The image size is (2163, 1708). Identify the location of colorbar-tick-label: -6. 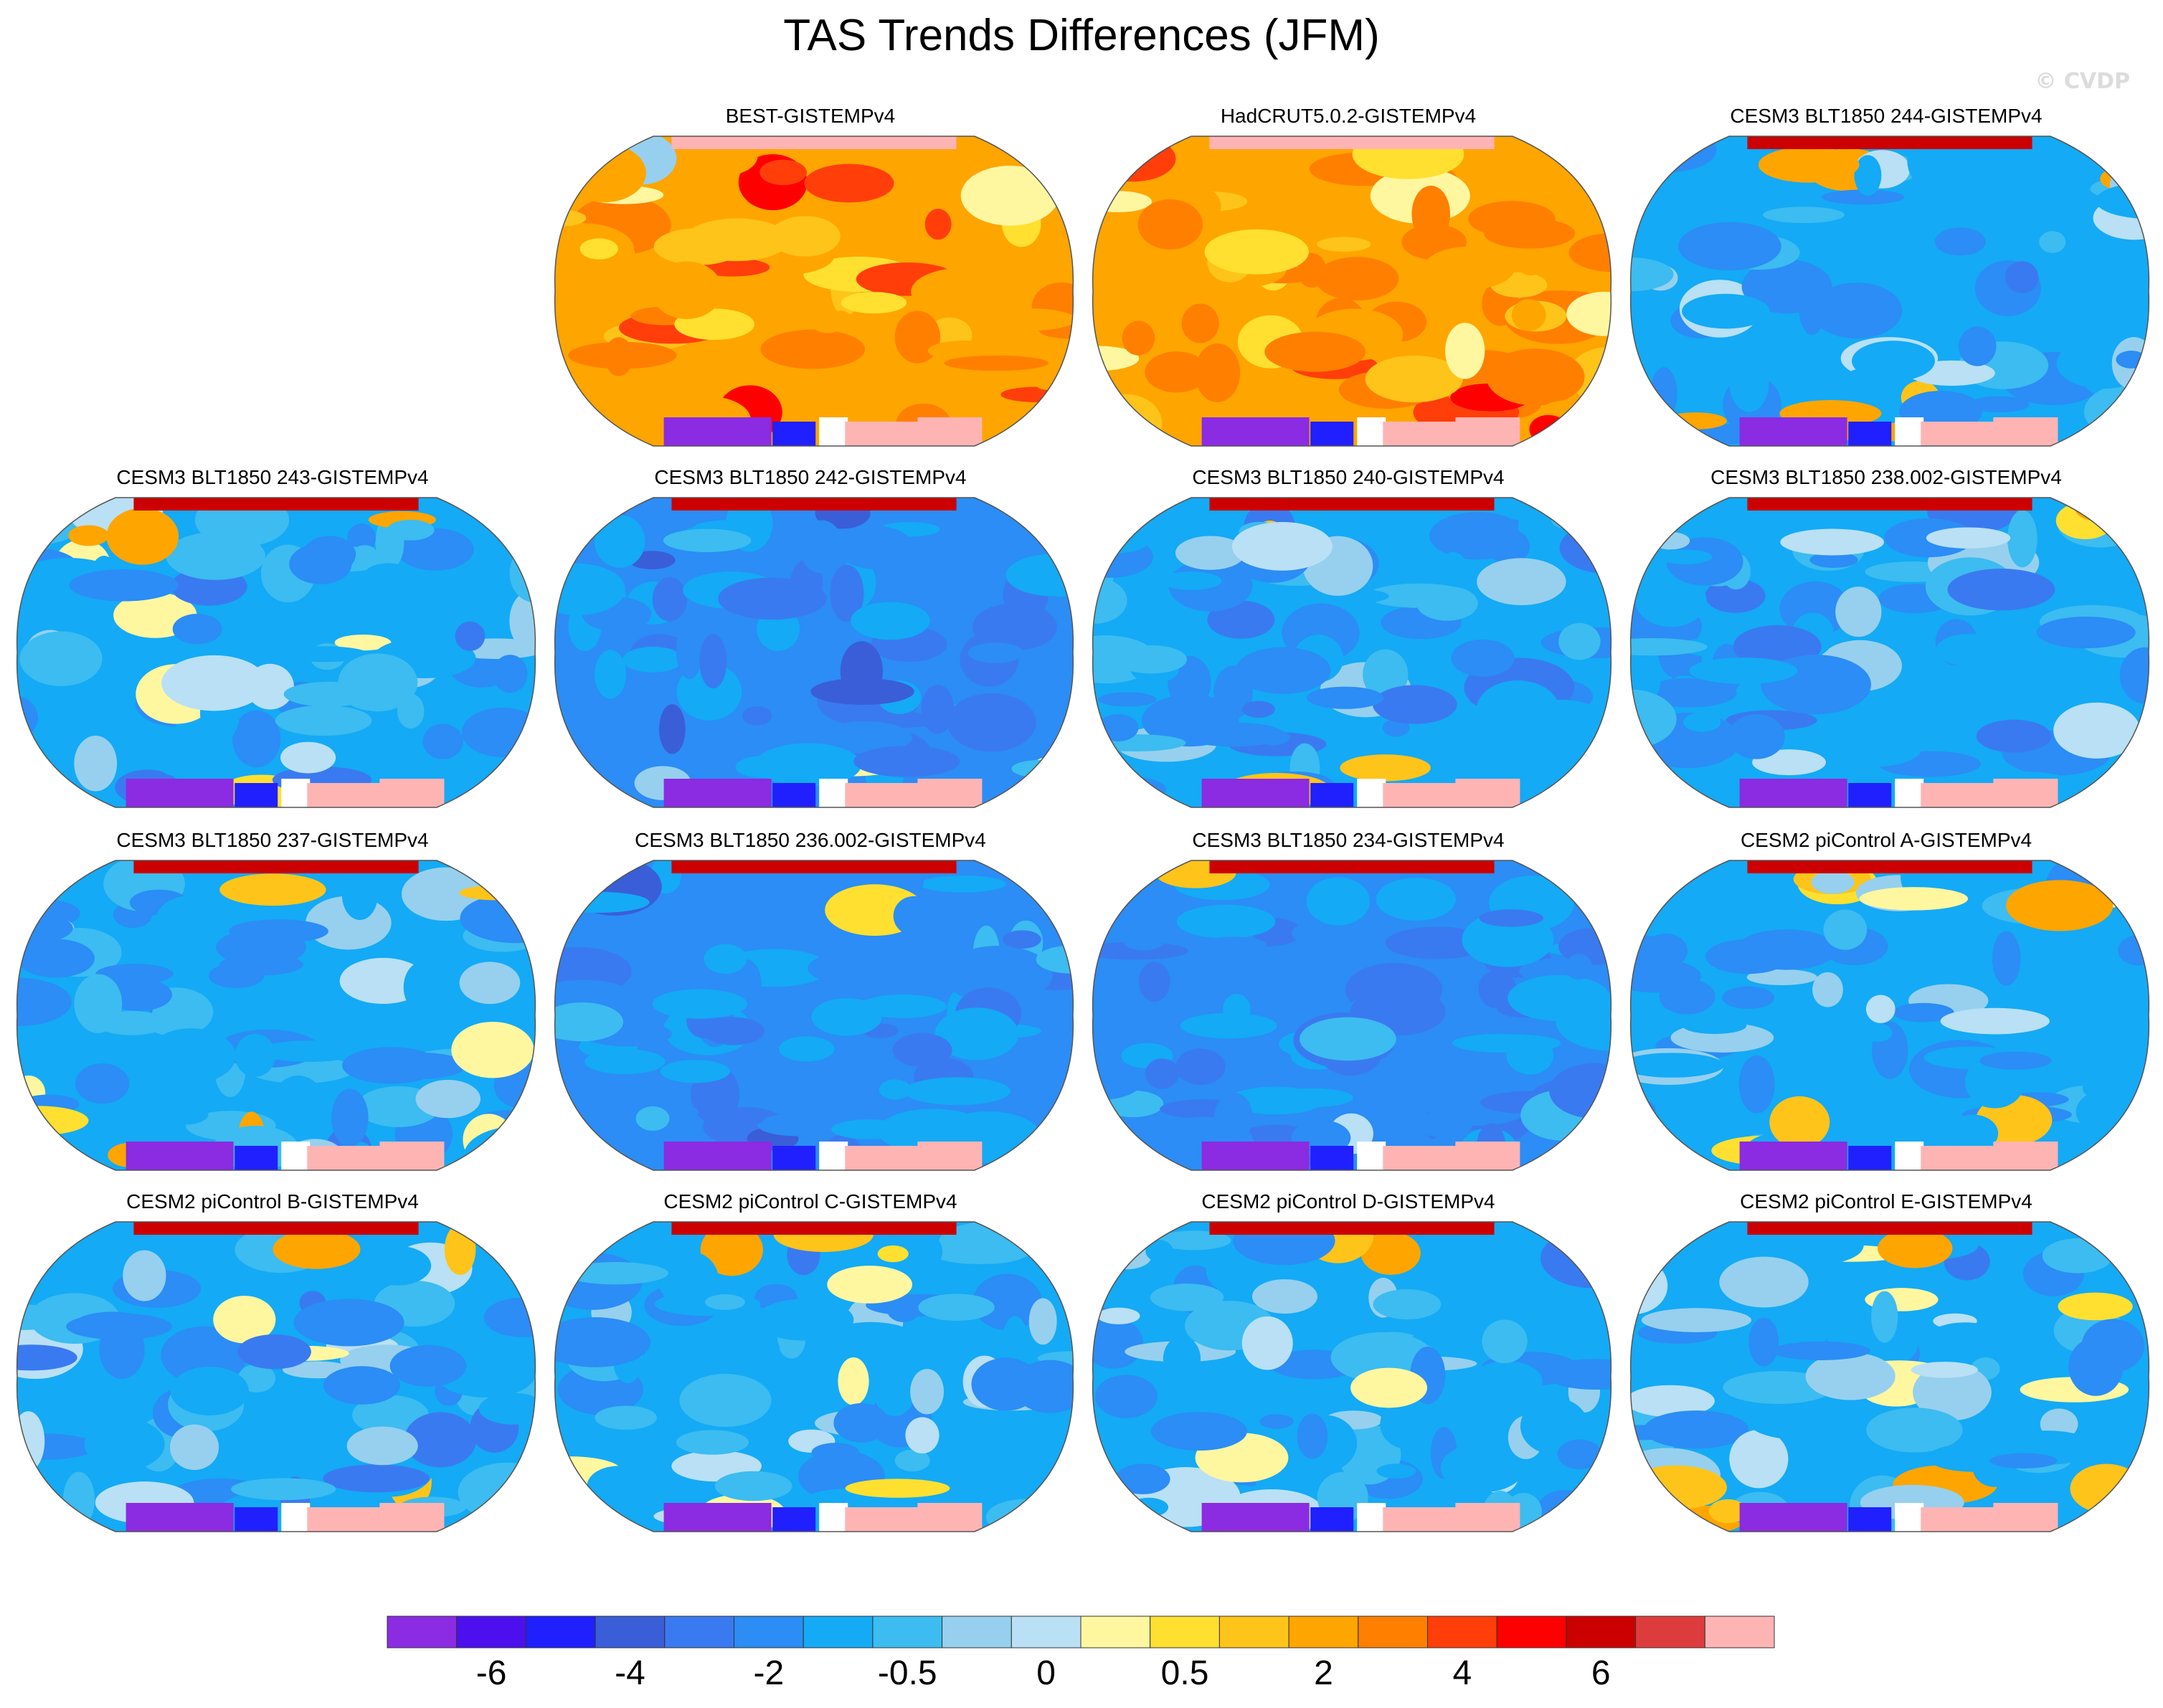
(491, 1673).